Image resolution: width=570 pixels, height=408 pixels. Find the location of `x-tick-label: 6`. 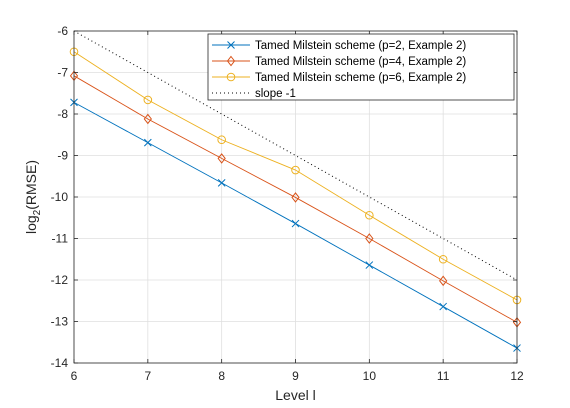

x-tick-label: 6 is located at coordinates (74, 376).